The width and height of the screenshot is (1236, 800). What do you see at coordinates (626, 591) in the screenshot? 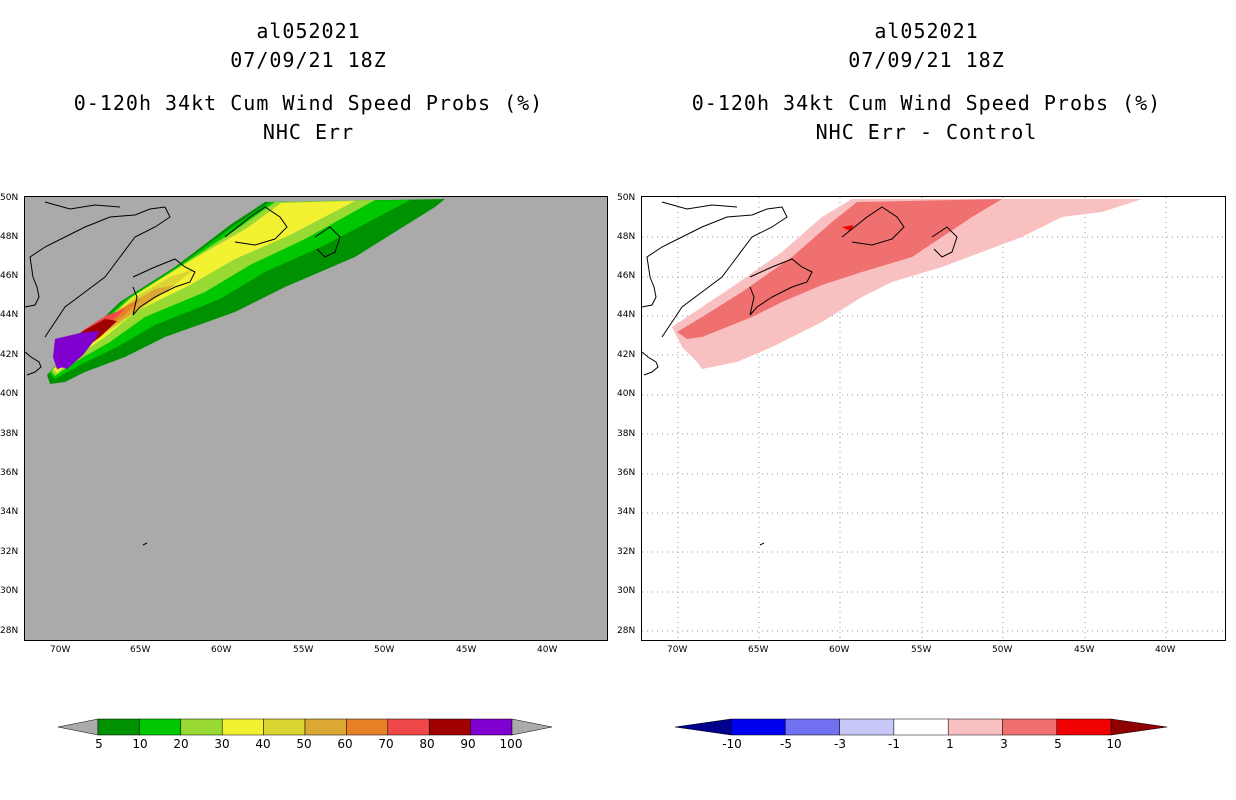
I see `right-lat-label: 30N` at bounding box center [626, 591].